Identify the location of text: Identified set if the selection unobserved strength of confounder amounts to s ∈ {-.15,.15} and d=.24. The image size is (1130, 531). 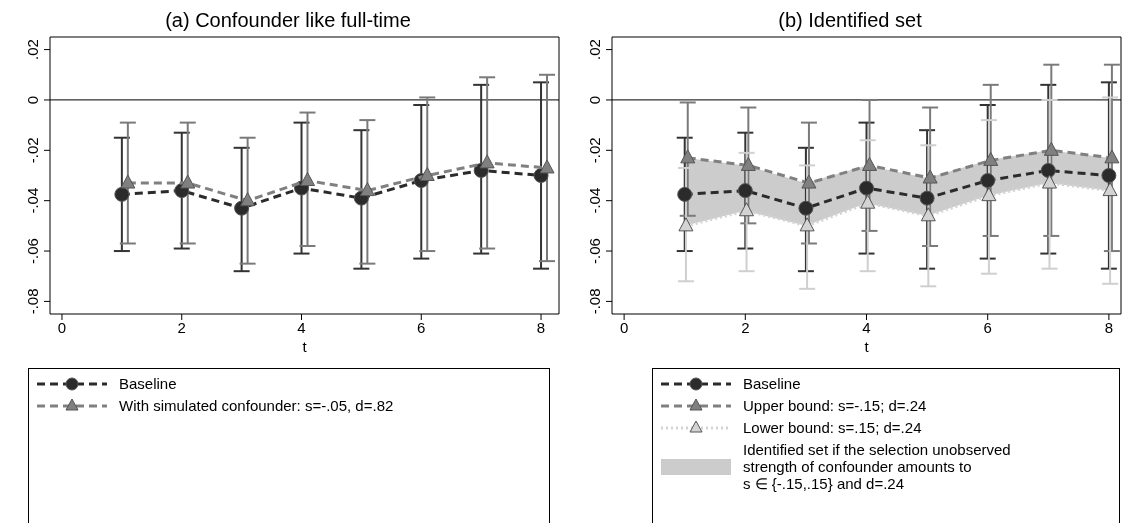
(877, 466).